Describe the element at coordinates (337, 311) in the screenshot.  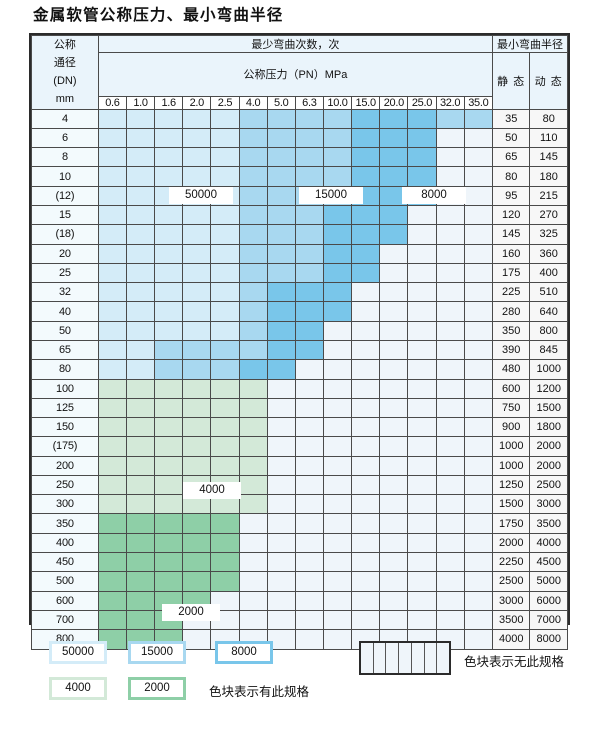
I see `cell-r10-c8` at that location.